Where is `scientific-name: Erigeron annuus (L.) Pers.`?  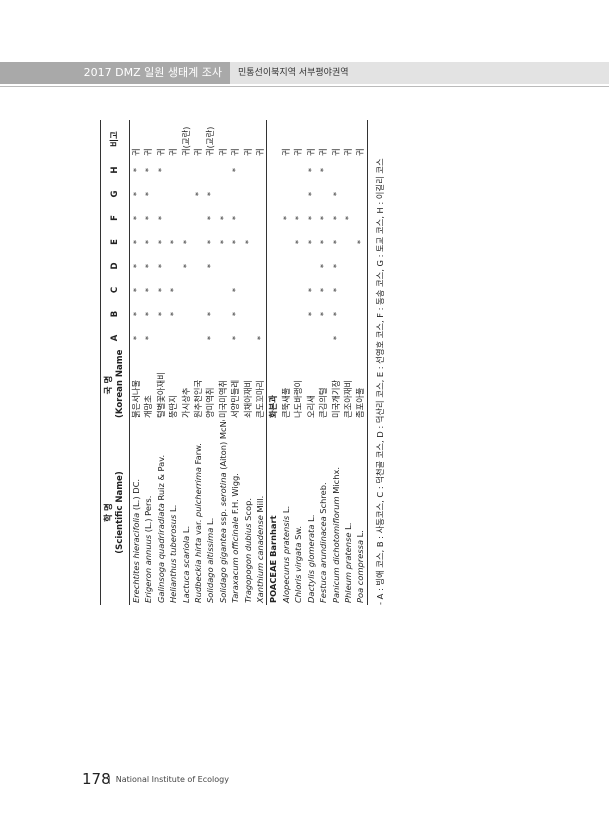
scientific-name: Erigeron annuus (L.) Pers. is located at coordinates (148, 512).